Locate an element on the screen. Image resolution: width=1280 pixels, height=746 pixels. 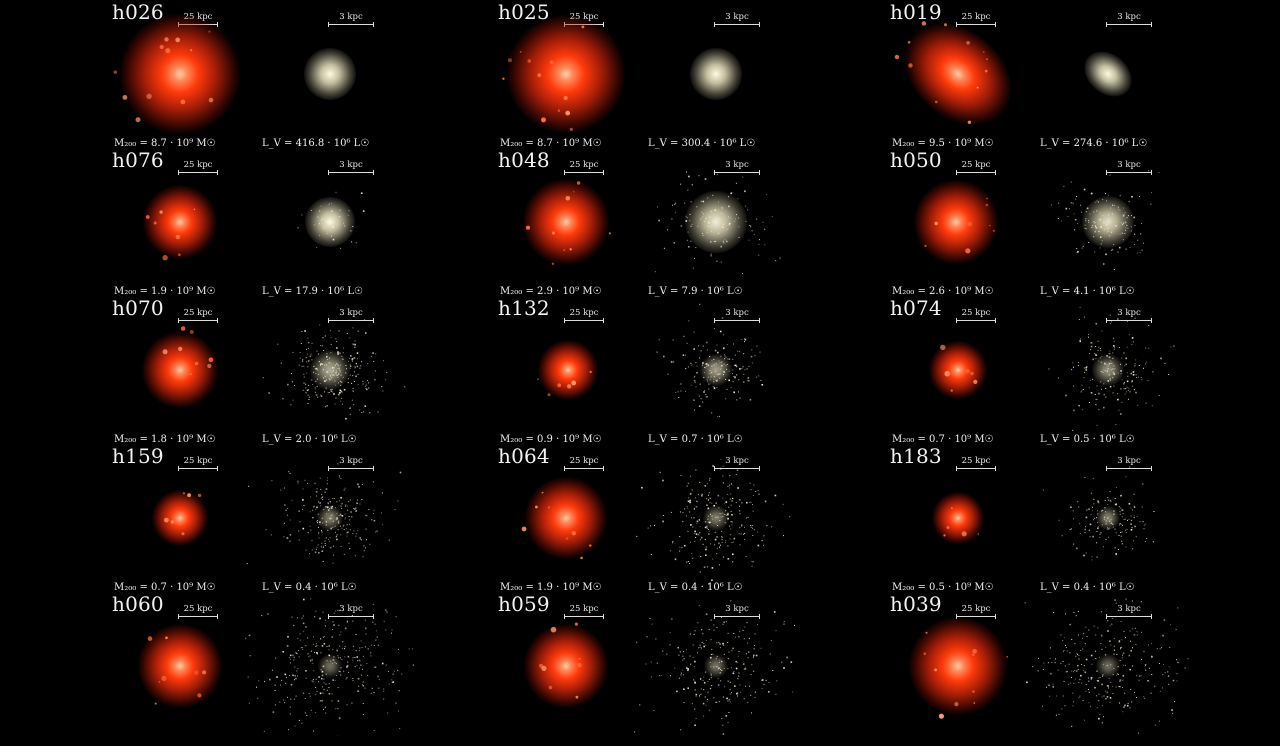
halo-id-label: h019 is located at coordinates (916, 12).